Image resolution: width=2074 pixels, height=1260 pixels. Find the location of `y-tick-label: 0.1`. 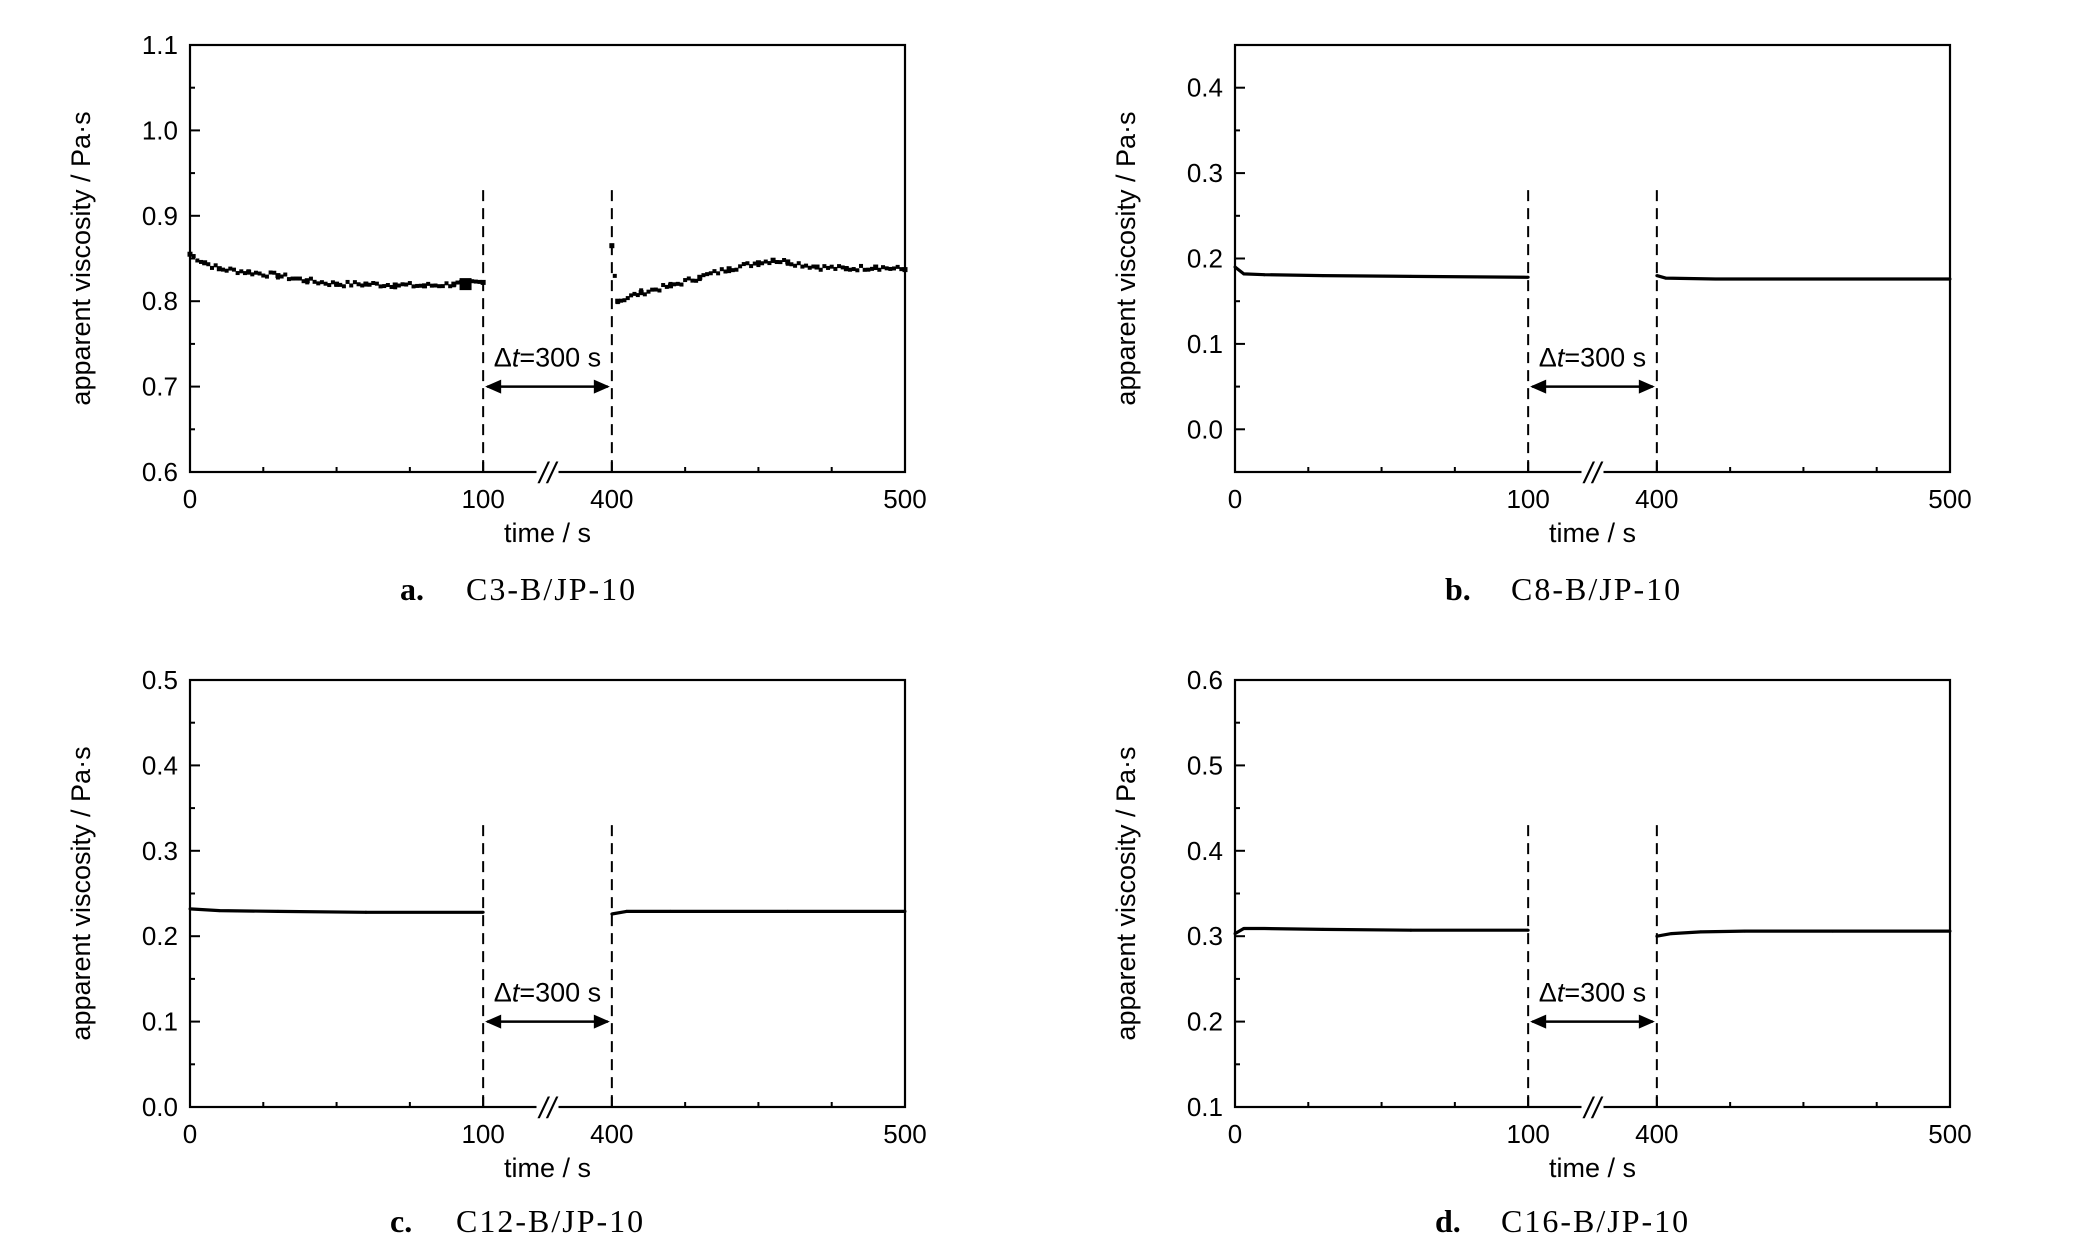

y-tick-label: 0.1 is located at coordinates (1205, 1107).